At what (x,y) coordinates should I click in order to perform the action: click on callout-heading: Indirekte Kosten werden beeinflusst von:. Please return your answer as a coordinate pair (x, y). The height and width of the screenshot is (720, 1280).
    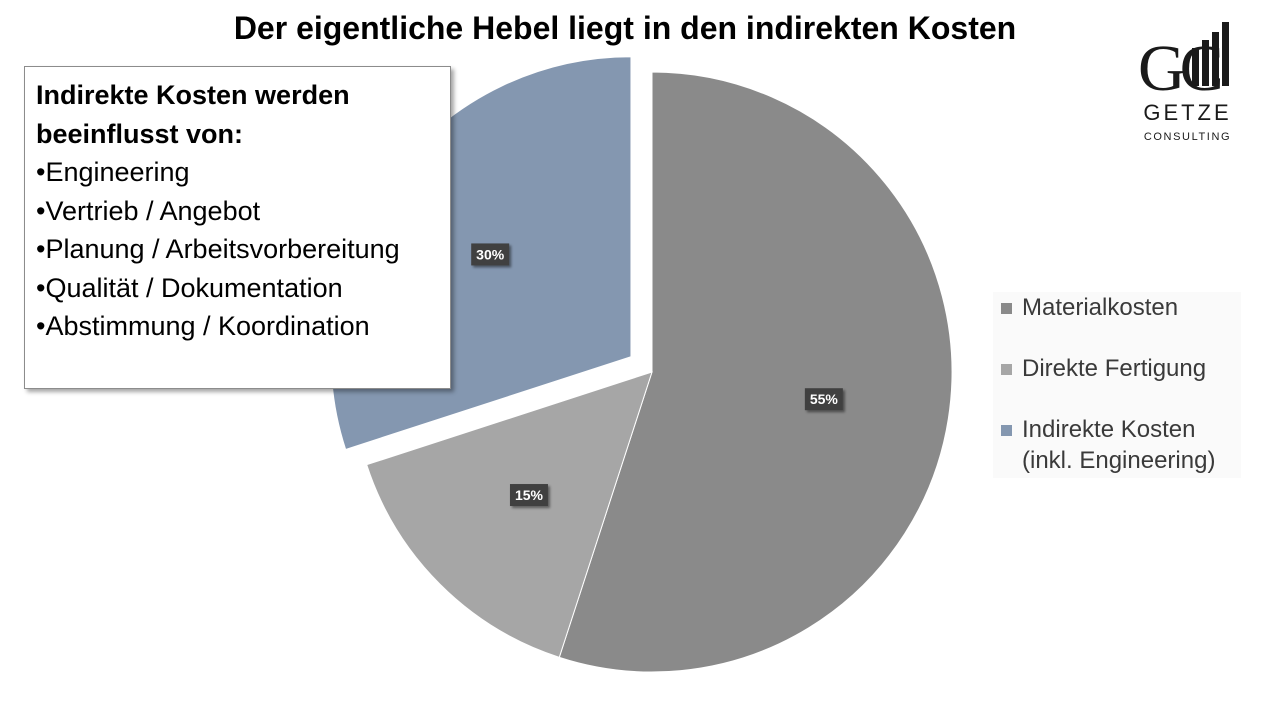
    Looking at the image, I should click on (193, 114).